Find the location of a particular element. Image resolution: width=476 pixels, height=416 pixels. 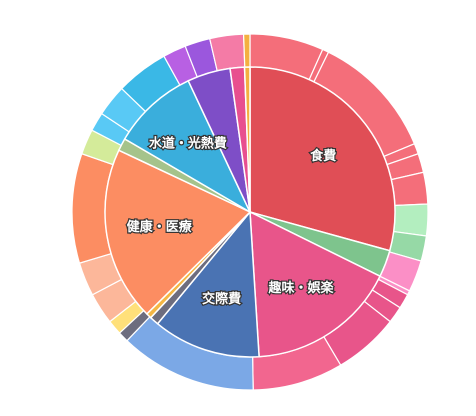

slice-label-0: 食費 is located at coordinates (323, 156).